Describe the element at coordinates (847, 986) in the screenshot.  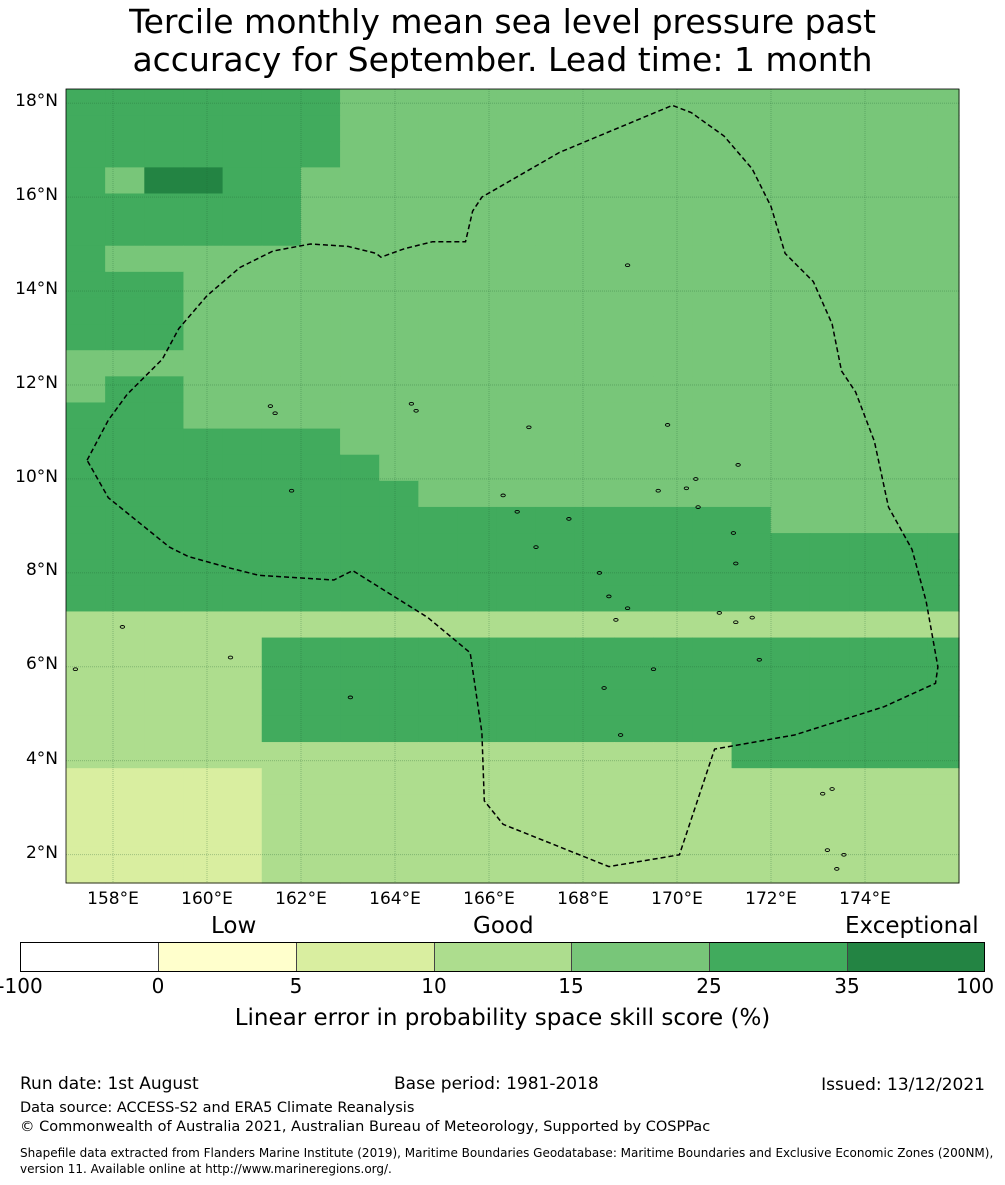
I see `colorbar-tick-35: 35` at that location.